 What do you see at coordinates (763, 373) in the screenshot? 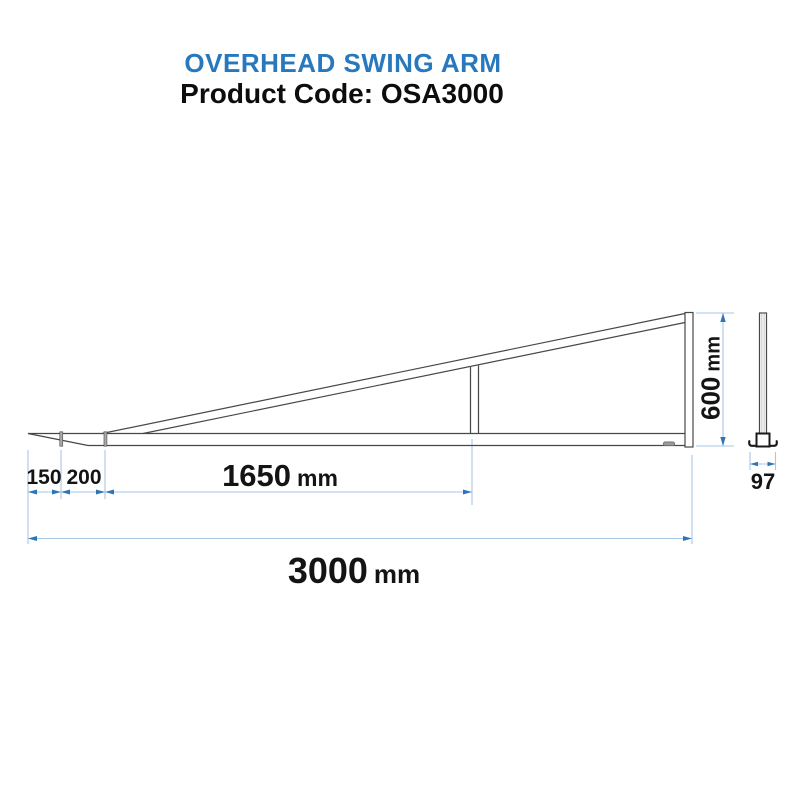
I see `profile-post` at bounding box center [763, 373].